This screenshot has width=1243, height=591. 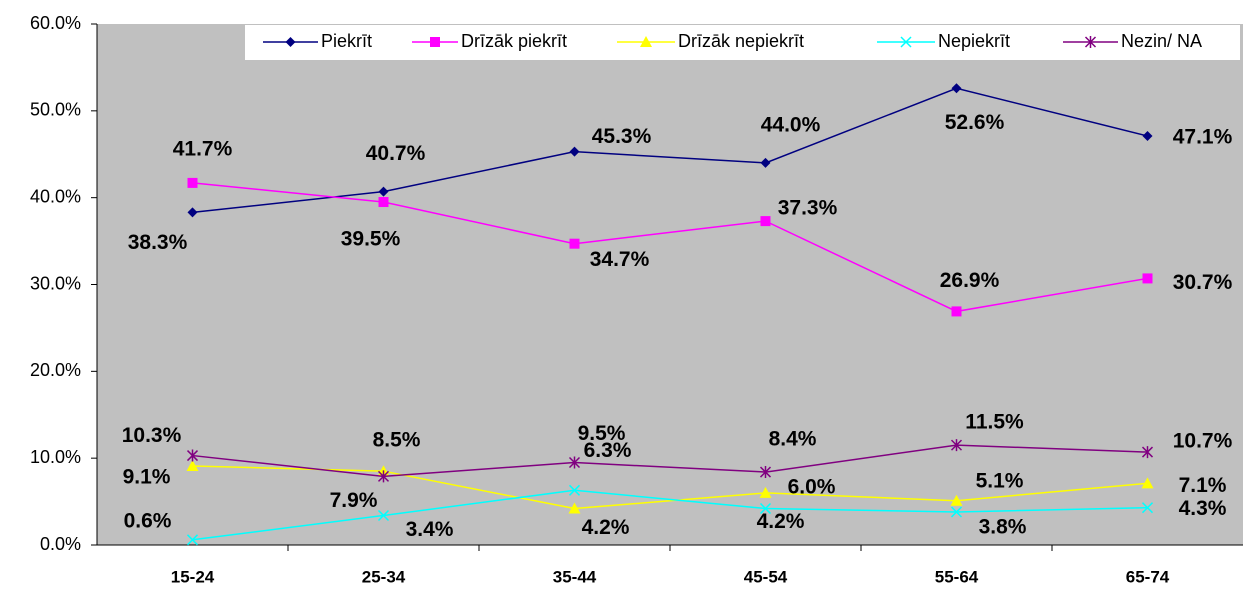 I want to click on value-label: 8.5%, so click(x=397, y=440).